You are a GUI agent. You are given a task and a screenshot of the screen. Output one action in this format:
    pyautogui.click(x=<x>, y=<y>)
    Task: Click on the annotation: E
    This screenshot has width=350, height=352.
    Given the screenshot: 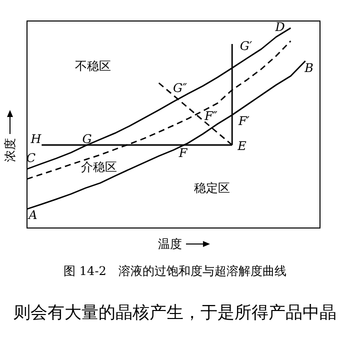 What is the action you would take?
    pyautogui.click(x=241, y=146)
    